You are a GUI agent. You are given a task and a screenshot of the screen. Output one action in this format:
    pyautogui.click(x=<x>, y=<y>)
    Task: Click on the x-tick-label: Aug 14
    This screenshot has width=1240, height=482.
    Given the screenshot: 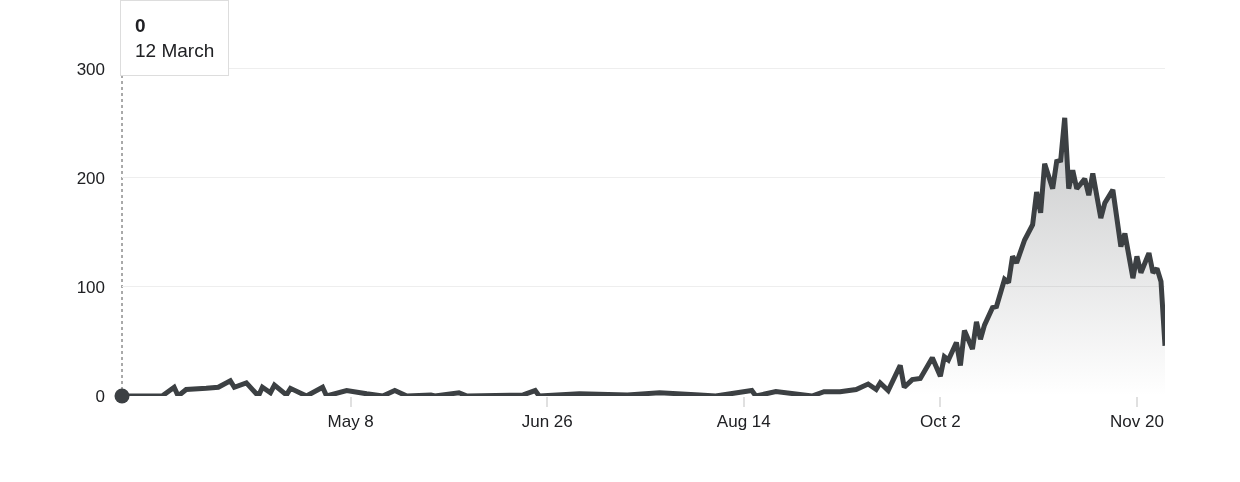 What is the action you would take?
    pyautogui.click(x=743, y=422)
    